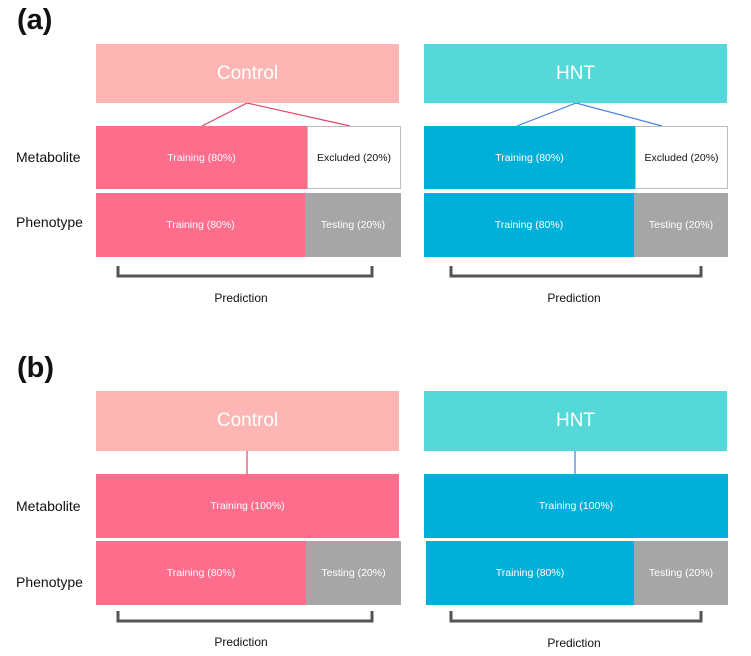 The width and height of the screenshot is (751, 656). What do you see at coordinates (247, 73) in the screenshot?
I see `panel-a-control-header: Control` at bounding box center [247, 73].